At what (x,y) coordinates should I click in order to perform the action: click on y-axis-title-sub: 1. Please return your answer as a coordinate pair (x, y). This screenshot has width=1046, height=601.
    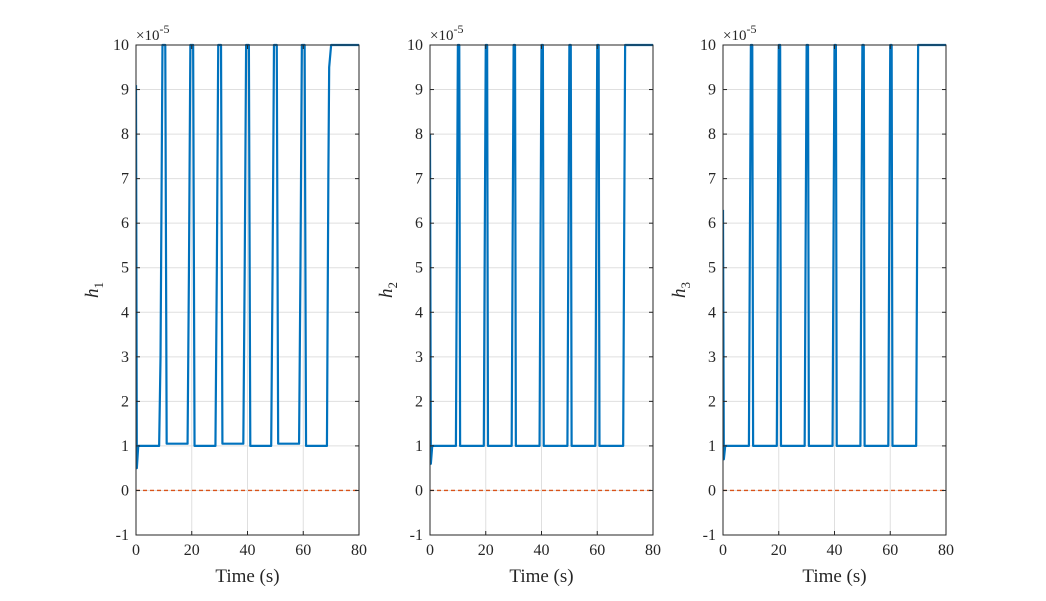
    Looking at the image, I should click on (98, 285).